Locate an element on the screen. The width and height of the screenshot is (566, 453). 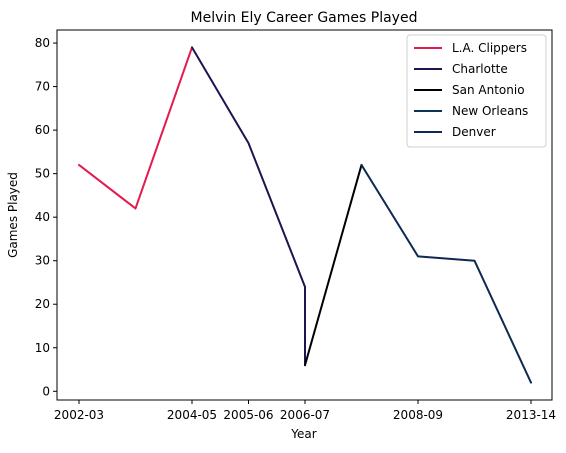
y-tick-label: 0 is located at coordinates (46, 391).